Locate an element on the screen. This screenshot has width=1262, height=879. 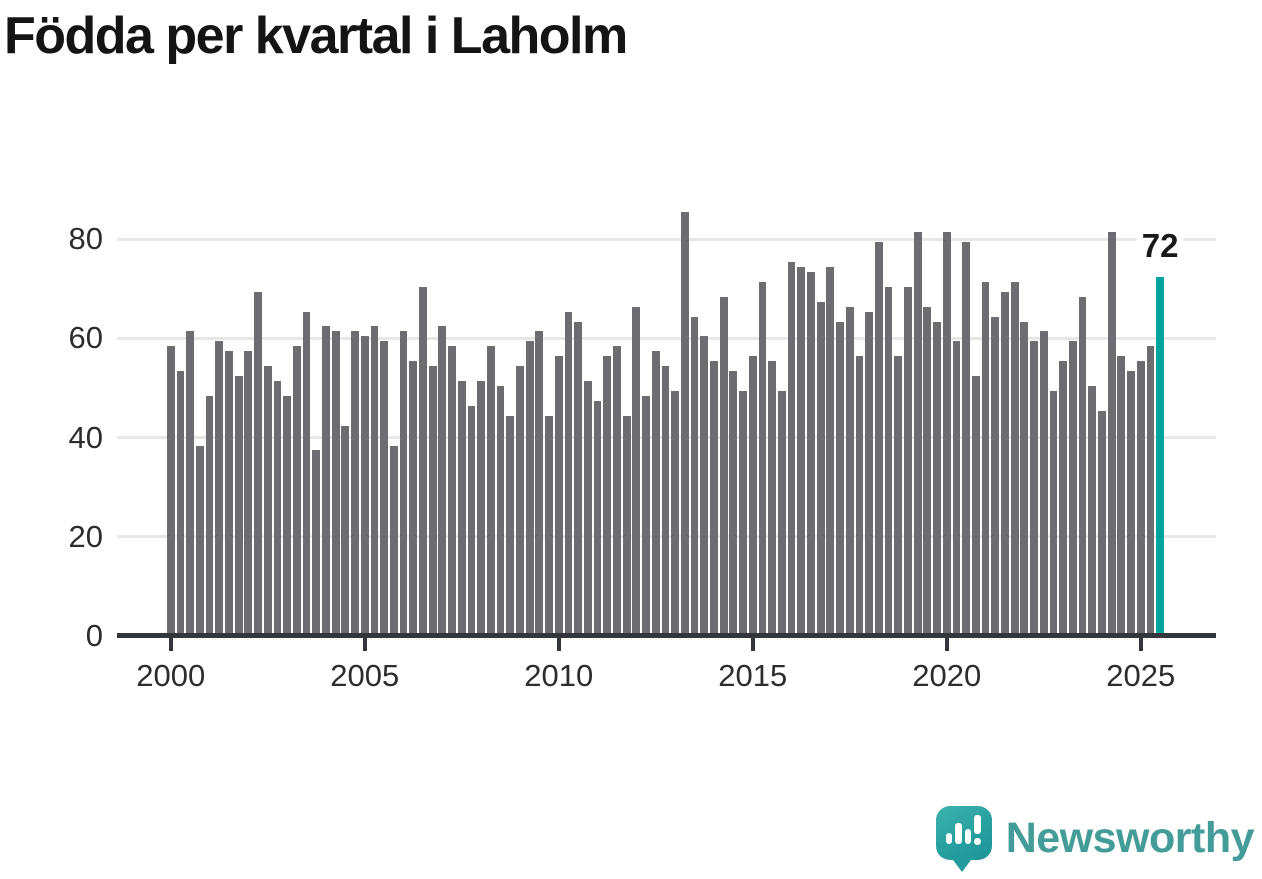
x-tick-2025 is located at coordinates (1140, 644).